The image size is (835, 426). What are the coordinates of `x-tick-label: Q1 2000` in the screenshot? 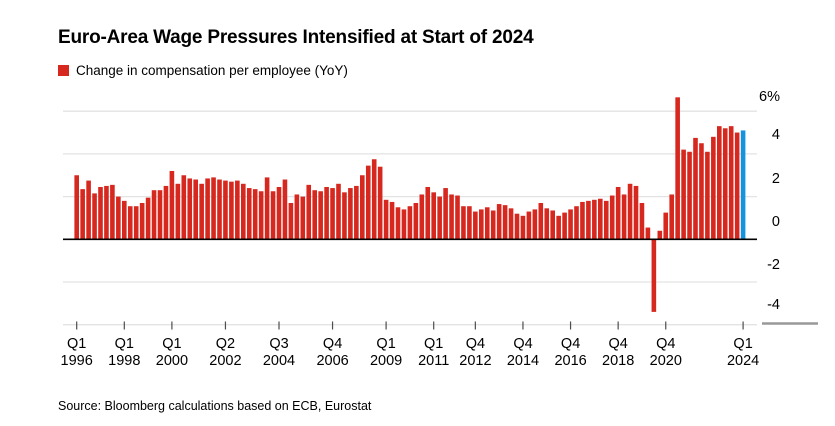 It's located at (172, 352).